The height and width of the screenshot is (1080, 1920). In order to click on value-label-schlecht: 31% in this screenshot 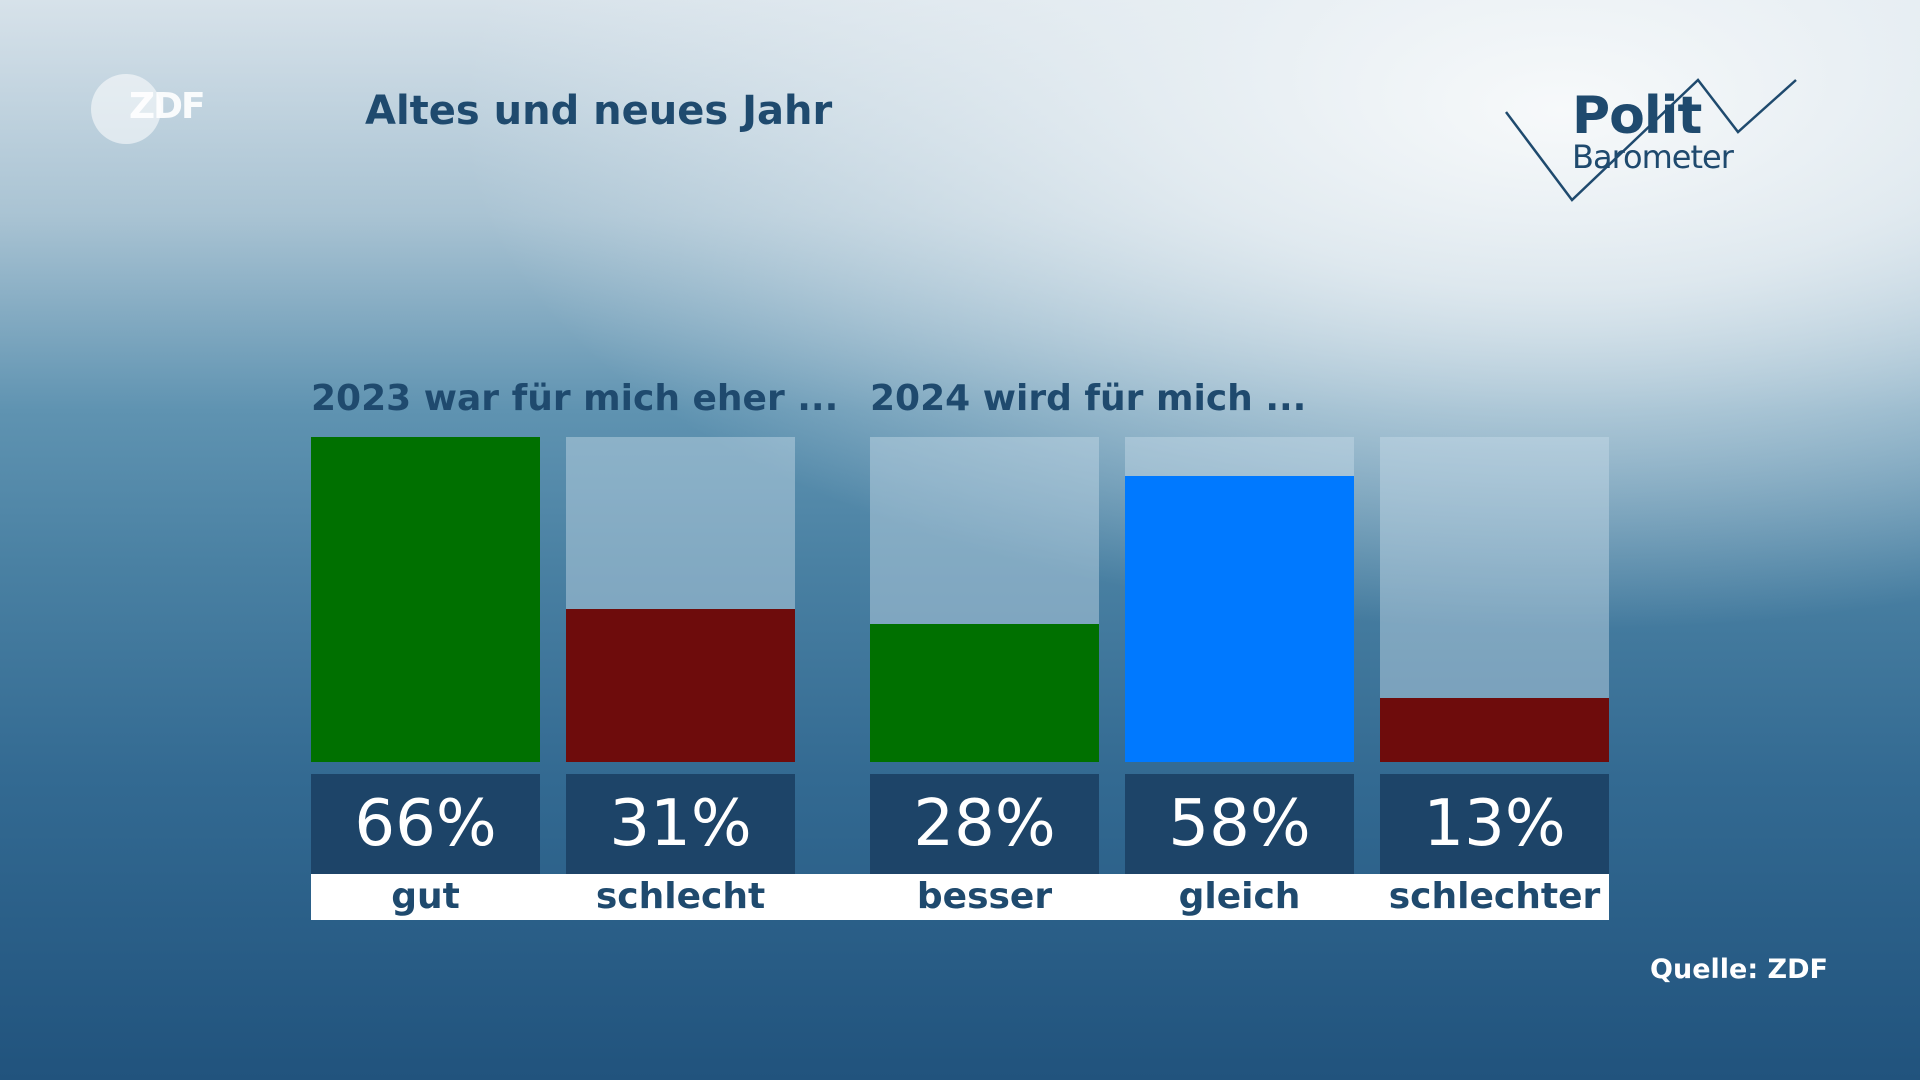, I will do `click(680, 824)`.